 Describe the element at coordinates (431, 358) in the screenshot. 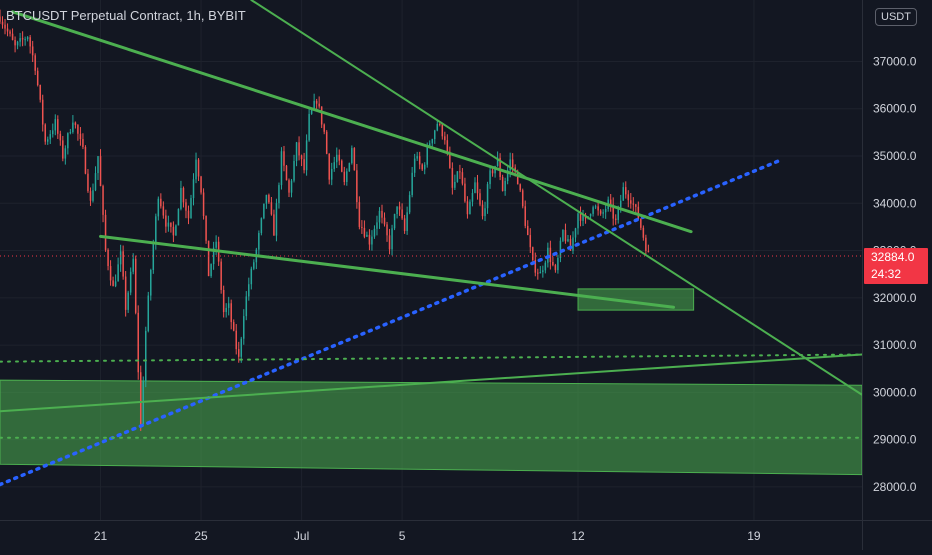

I see `dotted-trend-line` at that location.